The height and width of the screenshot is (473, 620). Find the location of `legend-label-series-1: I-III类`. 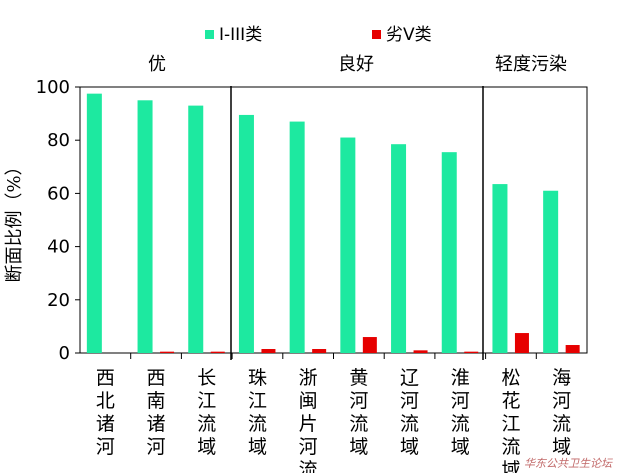

legend-label-series-1: I-III类 is located at coordinates (240, 35).